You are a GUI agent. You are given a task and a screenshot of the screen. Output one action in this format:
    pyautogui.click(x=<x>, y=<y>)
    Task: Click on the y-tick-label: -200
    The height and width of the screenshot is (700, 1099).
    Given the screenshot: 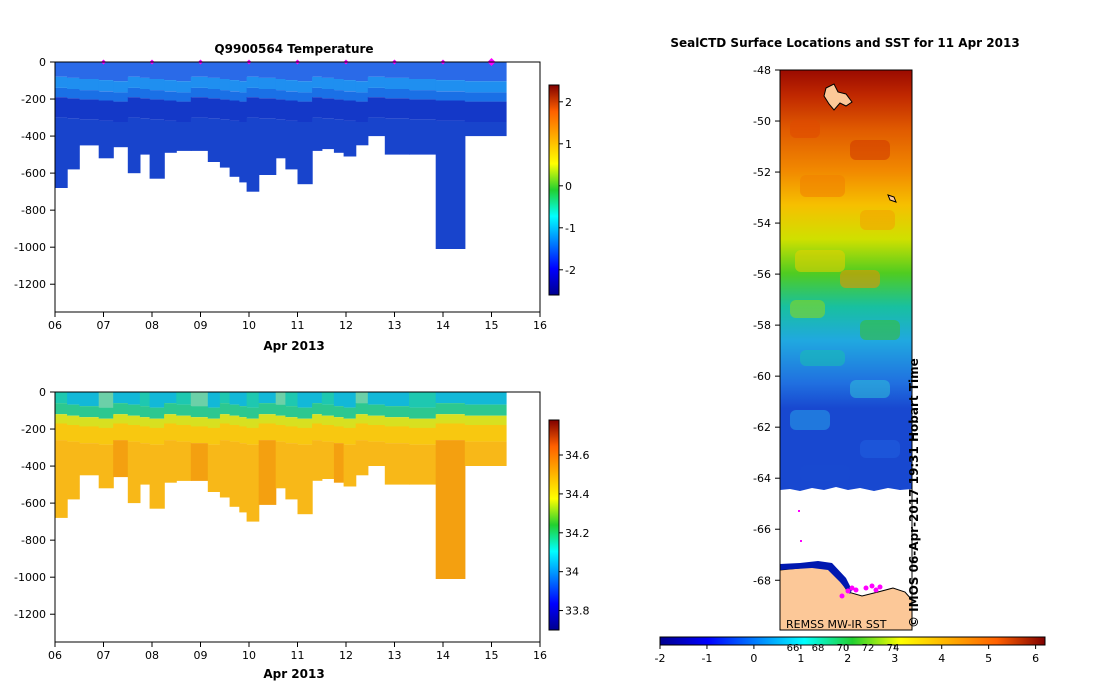 What is the action you would take?
    pyautogui.click(x=33, y=99)
    